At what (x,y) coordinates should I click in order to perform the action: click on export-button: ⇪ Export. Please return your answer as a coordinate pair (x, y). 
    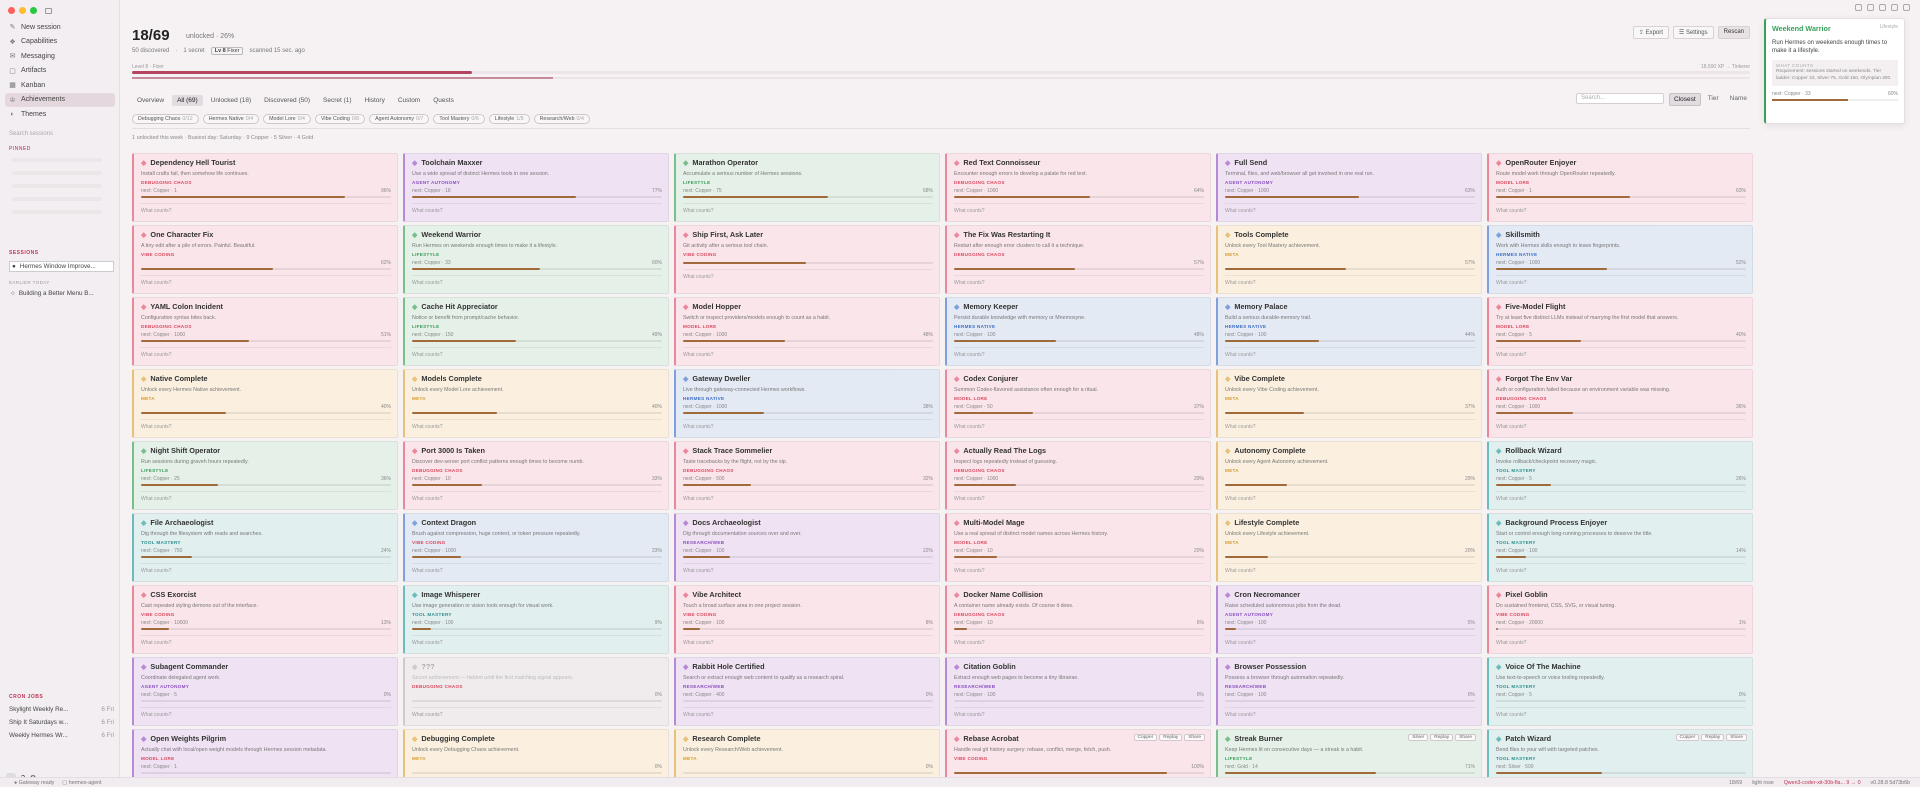
    Looking at the image, I should click on (1650, 32).